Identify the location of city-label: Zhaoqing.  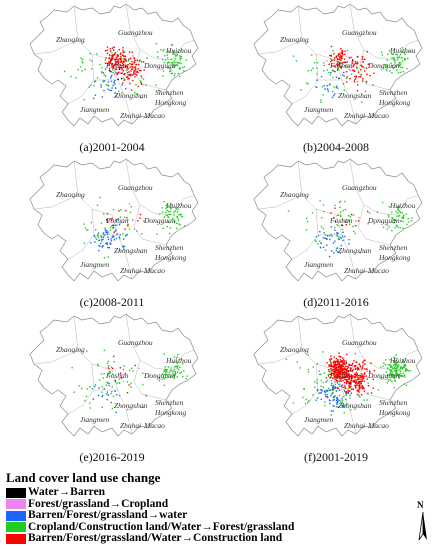
(70, 349).